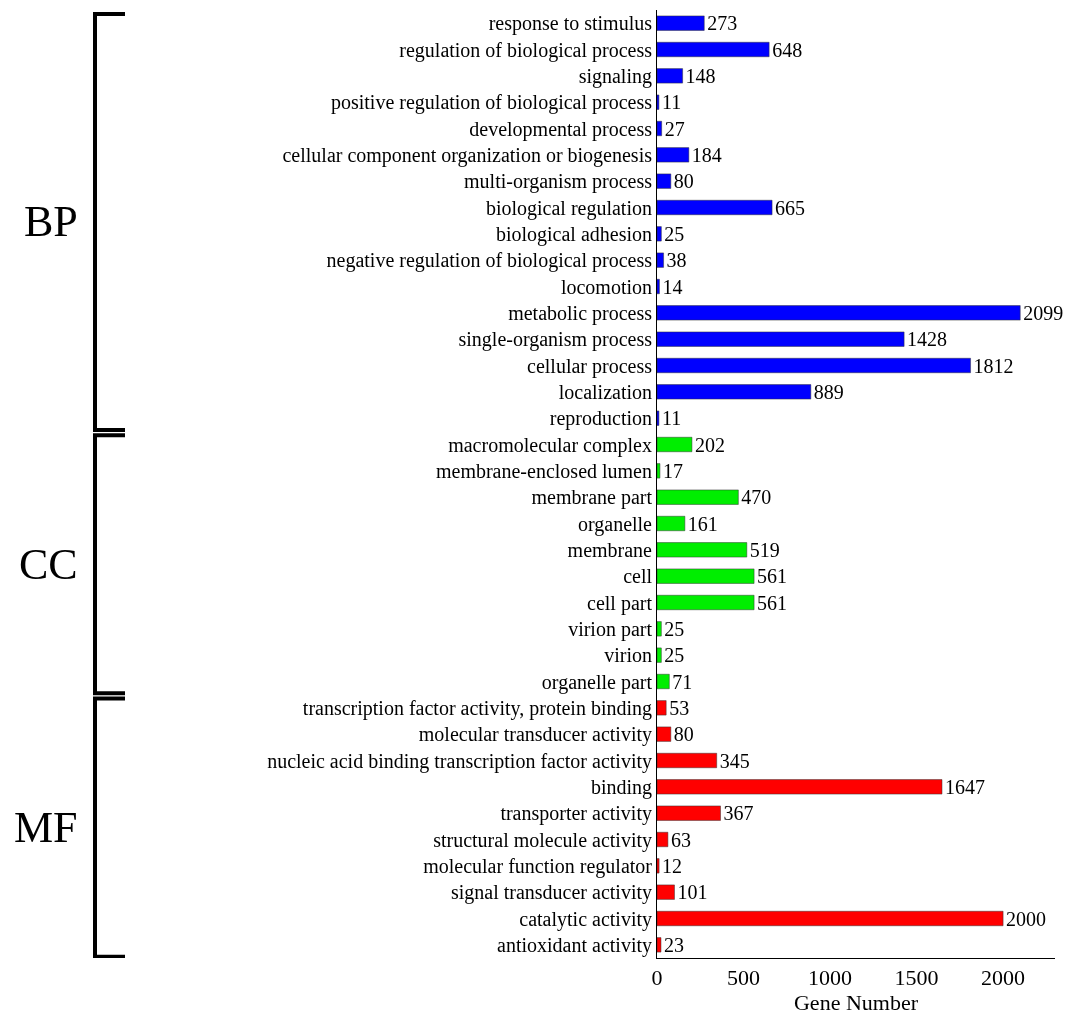 The image size is (1073, 1033). Describe the element at coordinates (570, 24) in the screenshot. I see `y-tick-label: response to stimulus` at that location.